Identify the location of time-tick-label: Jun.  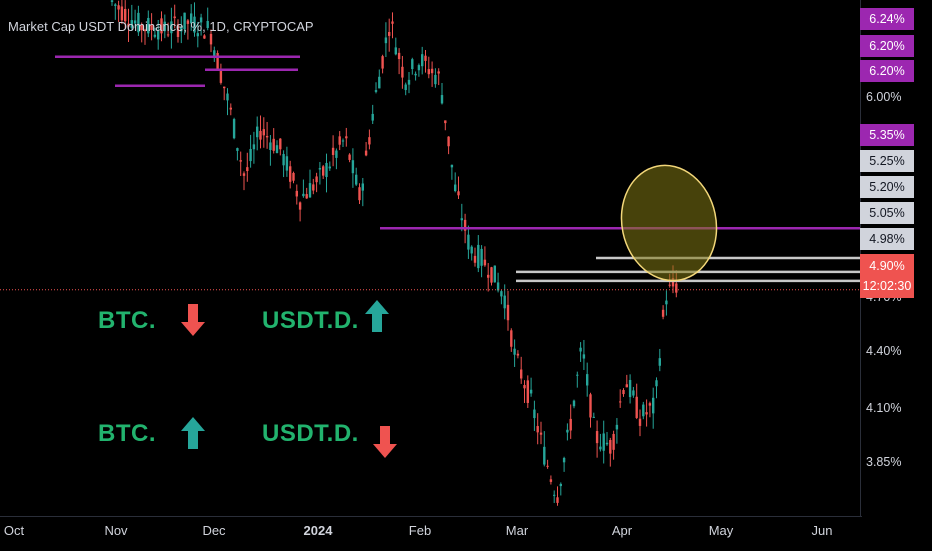
(822, 530).